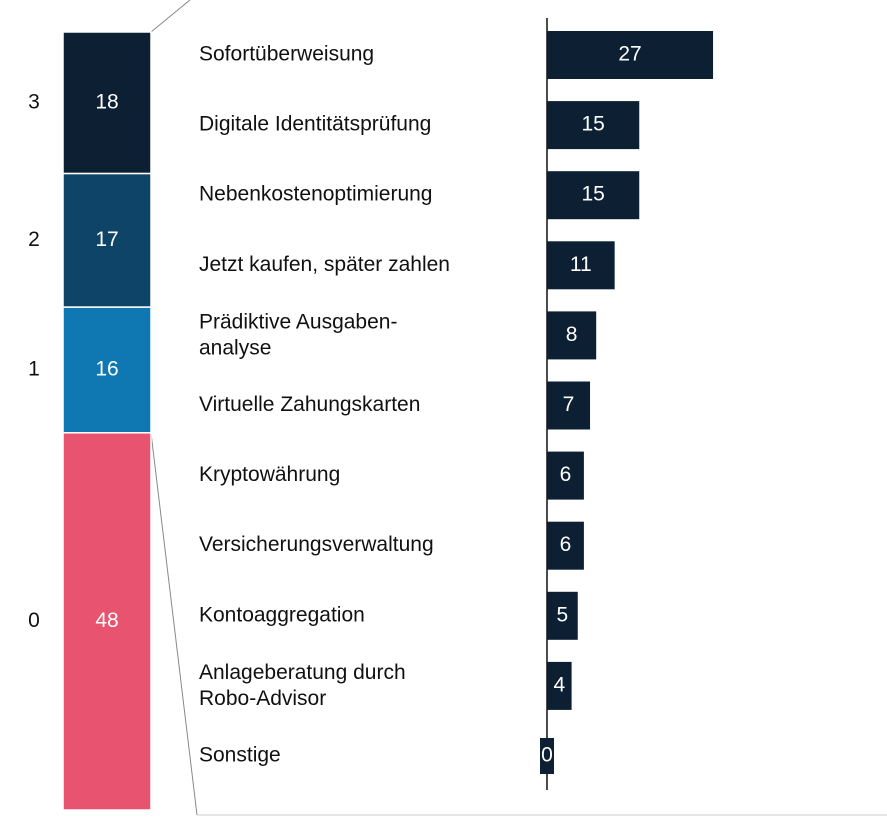  I want to click on value-label-bg, so click(547, 756).